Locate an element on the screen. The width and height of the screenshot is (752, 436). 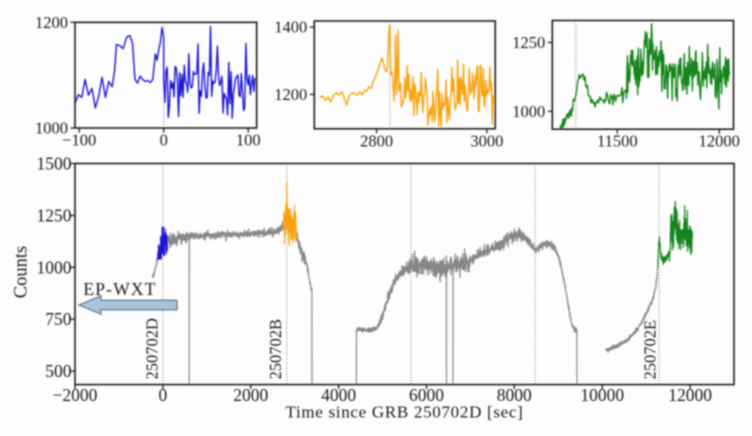
svg-text: 250702E is located at coordinates (650, 350).